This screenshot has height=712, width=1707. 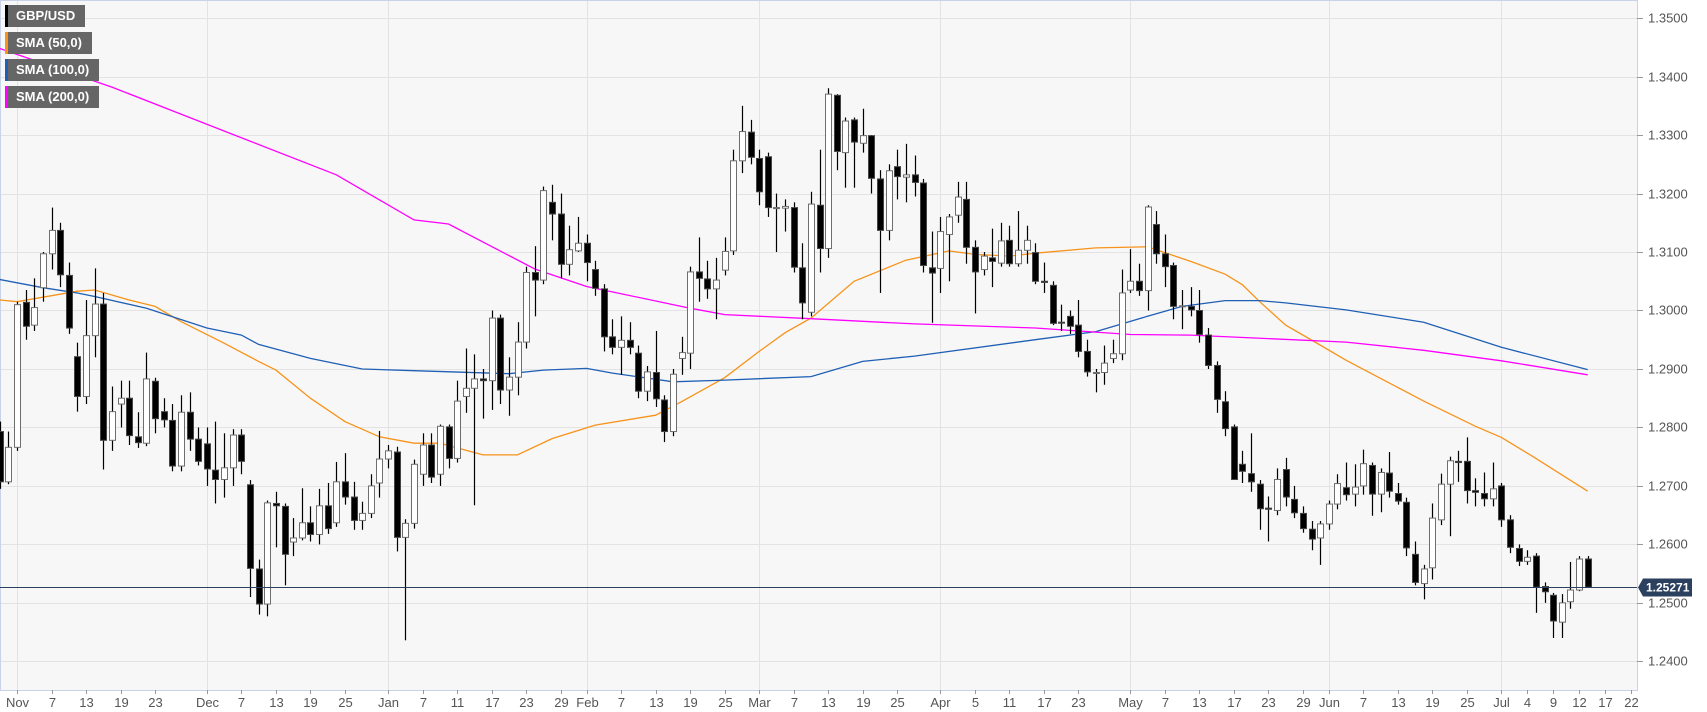 What do you see at coordinates (52, 70) in the screenshot?
I see `legend-item-sma100: SMA (100,0)` at bounding box center [52, 70].